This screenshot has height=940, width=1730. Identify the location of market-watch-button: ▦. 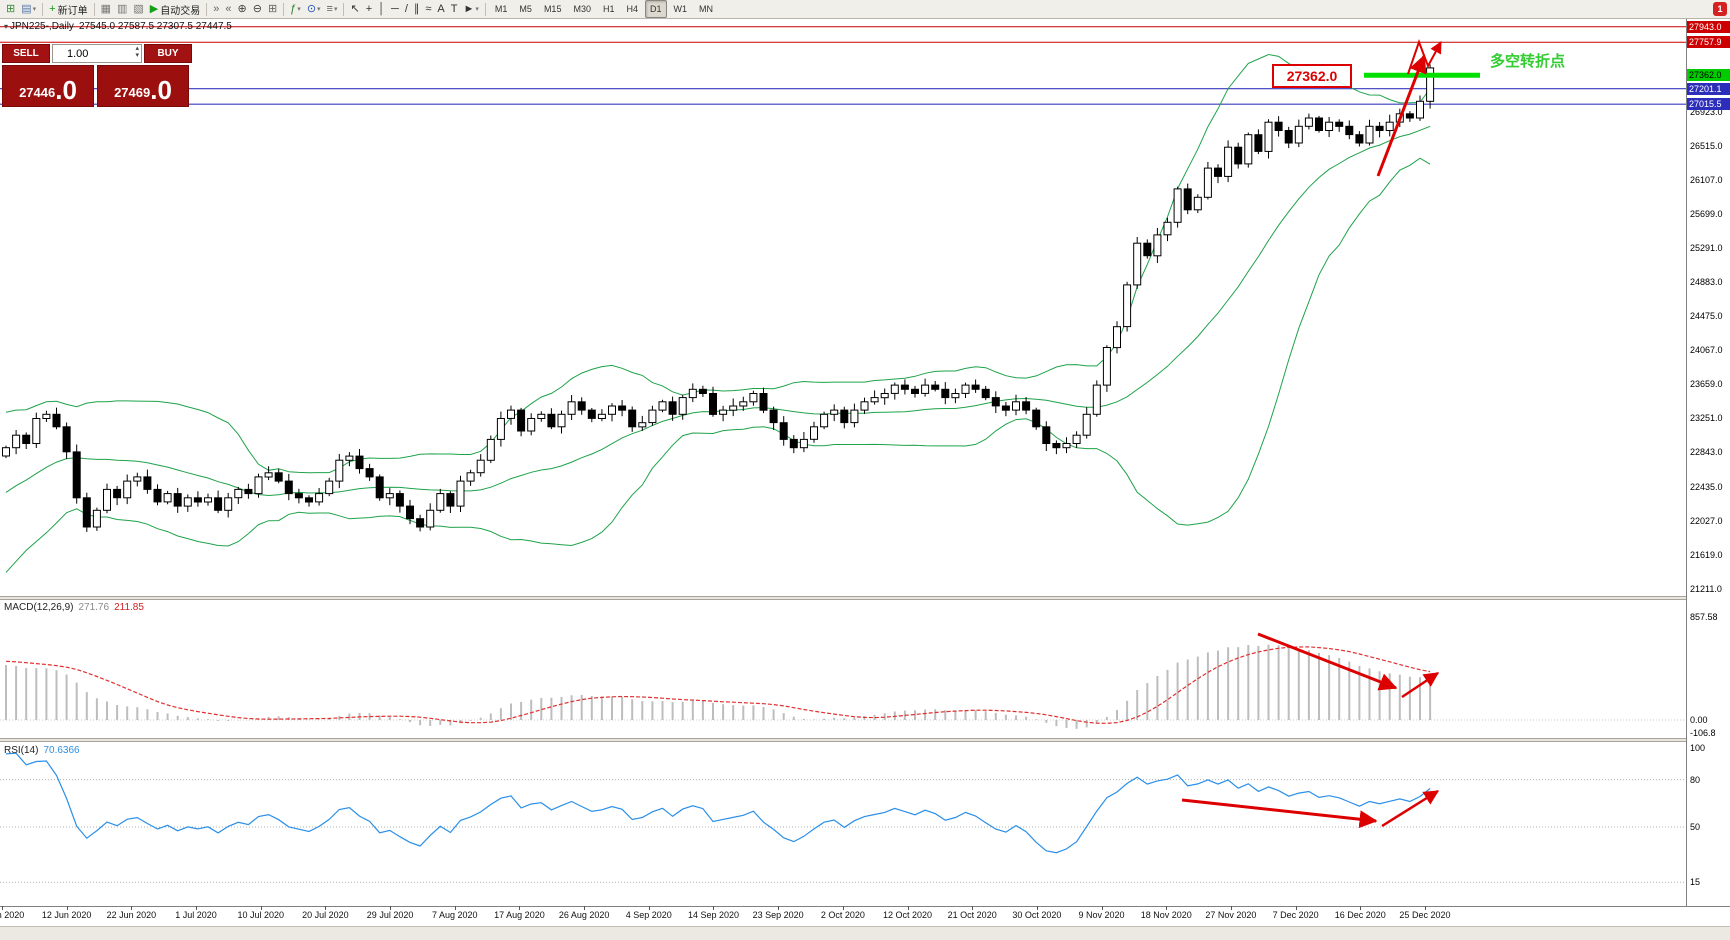
(106, 9).